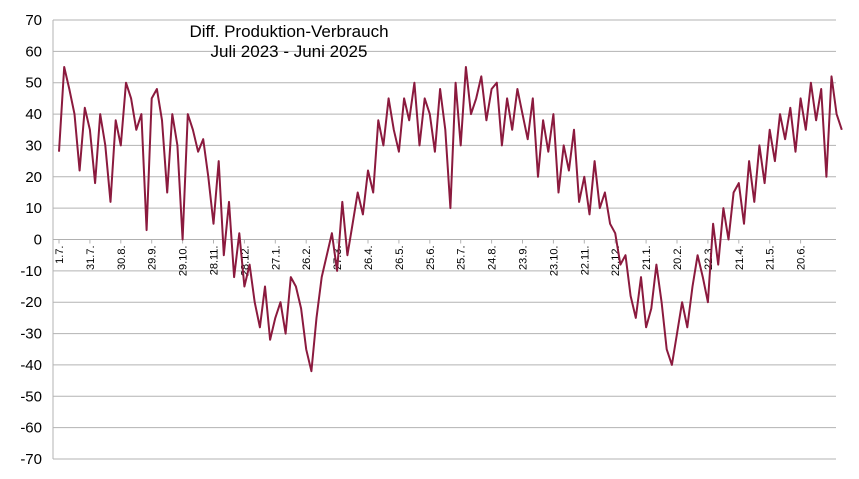 The height and width of the screenshot is (479, 859). What do you see at coordinates (31, 271) in the screenshot?
I see `y-tick-label: -10` at bounding box center [31, 271].